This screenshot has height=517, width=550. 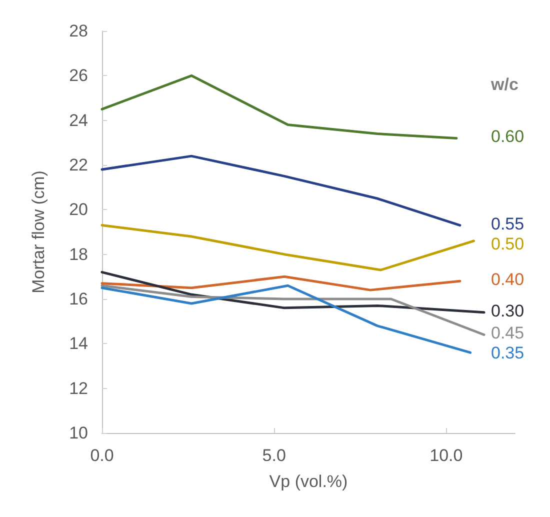 What do you see at coordinates (78, 165) in the screenshot?
I see `y-tick-label: 22` at bounding box center [78, 165].